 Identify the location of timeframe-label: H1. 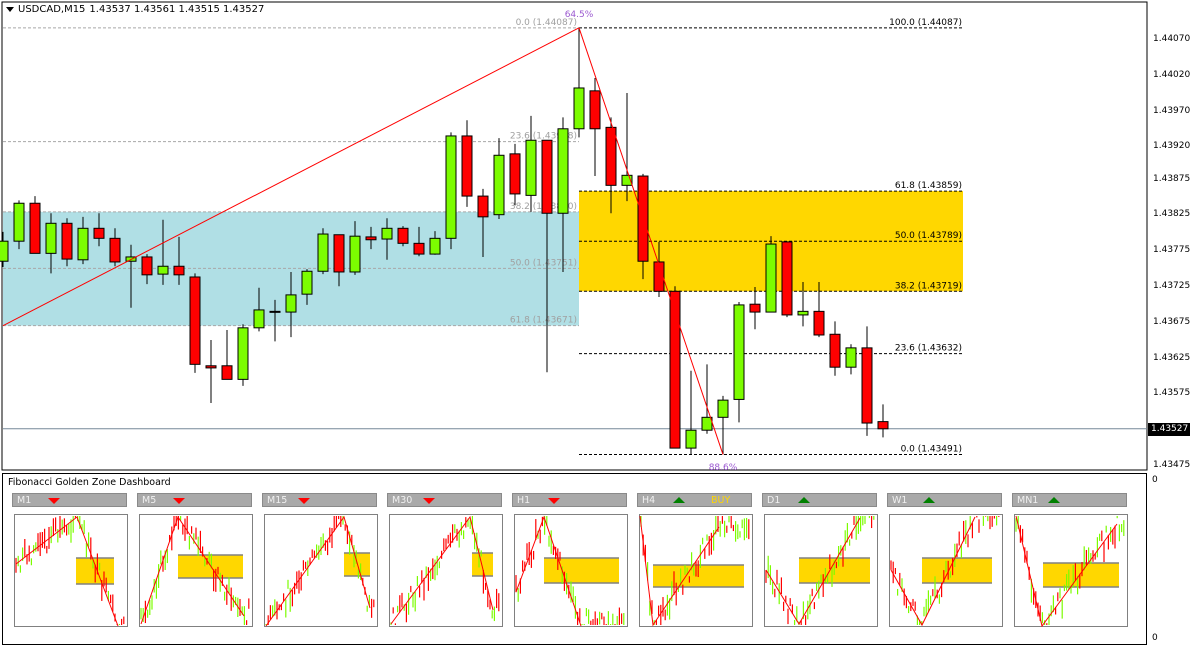
(524, 500).